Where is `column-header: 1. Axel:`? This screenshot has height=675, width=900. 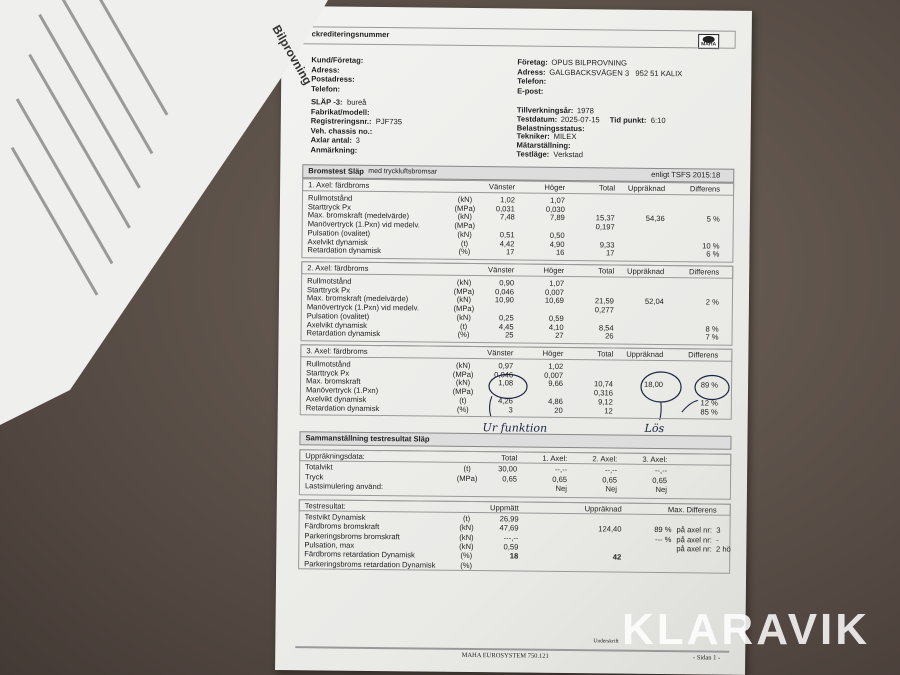
column-header: 1. Axel: is located at coordinates (555, 458).